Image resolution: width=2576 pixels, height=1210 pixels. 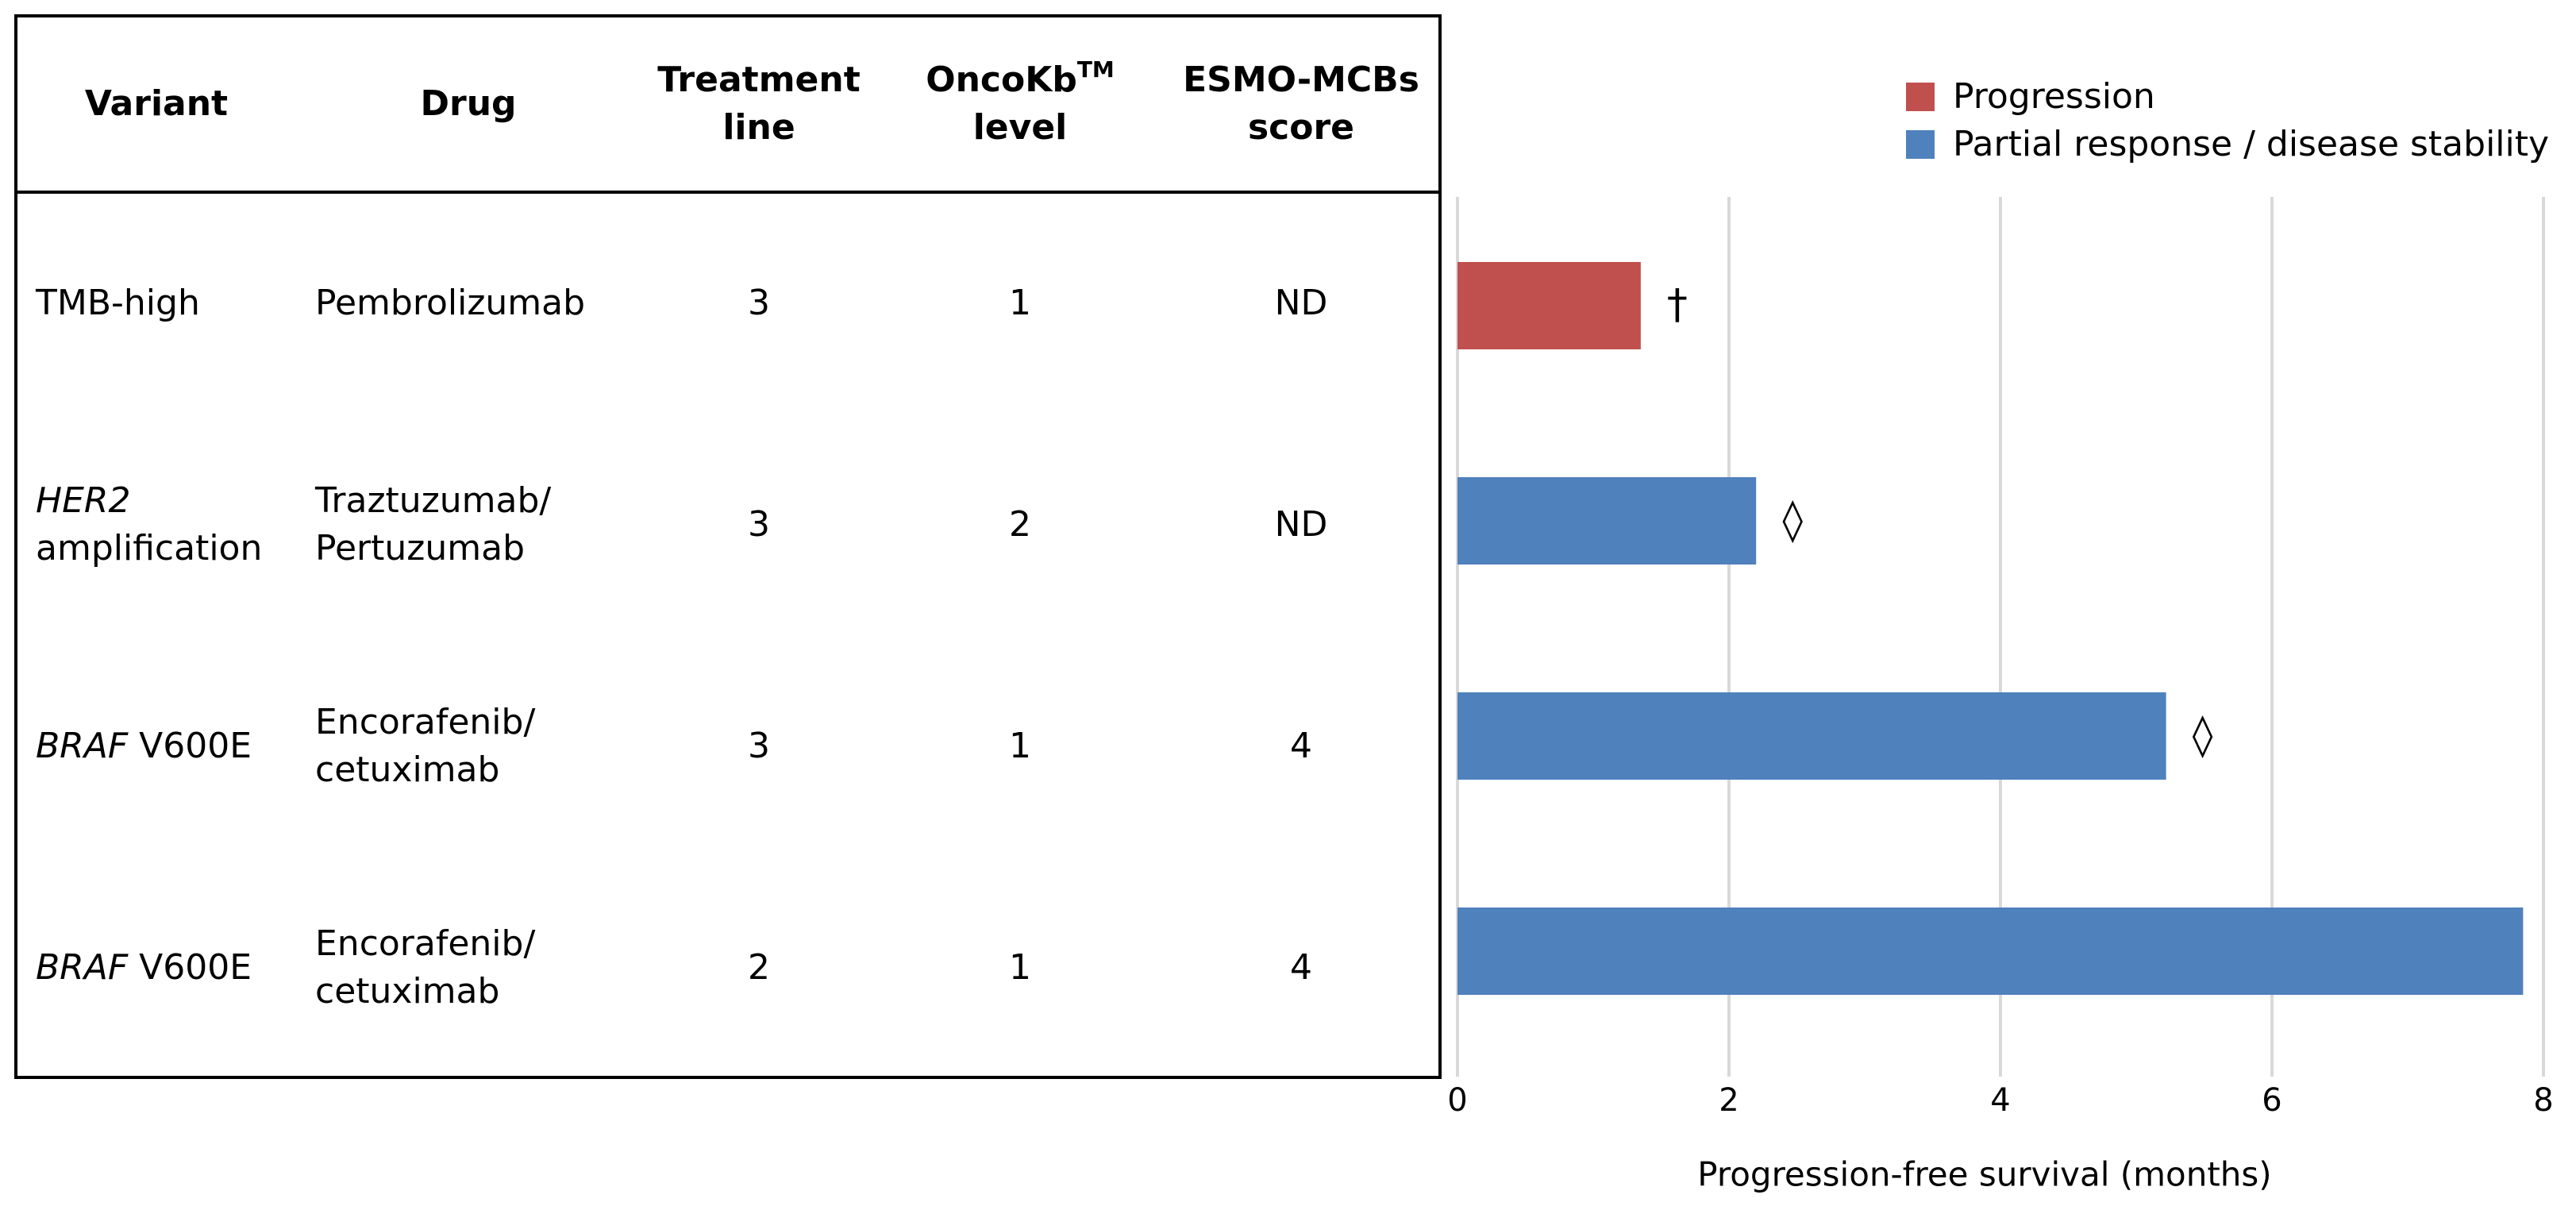 What do you see at coordinates (2543, 1100) in the screenshot?
I see `x-tick-label: 8` at bounding box center [2543, 1100].